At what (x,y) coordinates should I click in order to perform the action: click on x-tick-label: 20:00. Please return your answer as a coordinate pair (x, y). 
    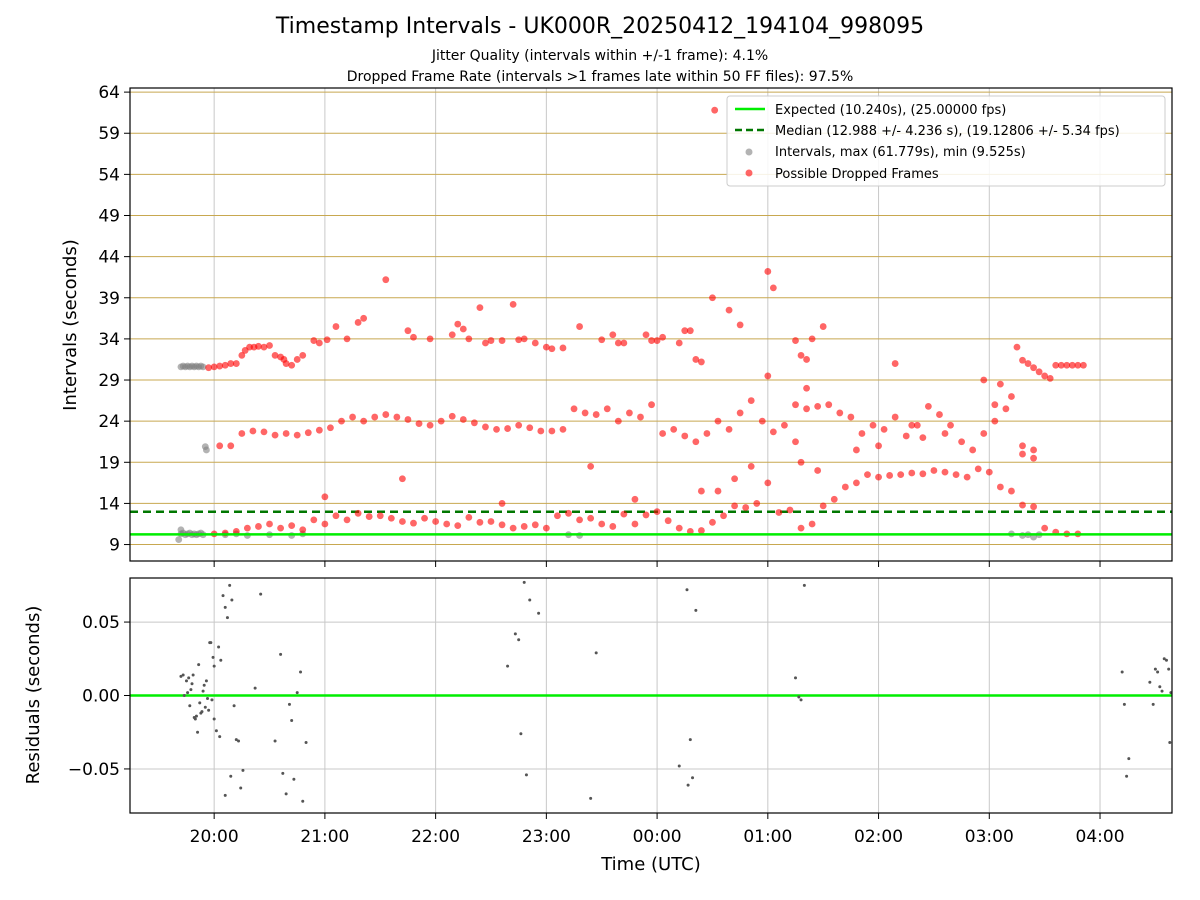
    Looking at the image, I should click on (214, 837).